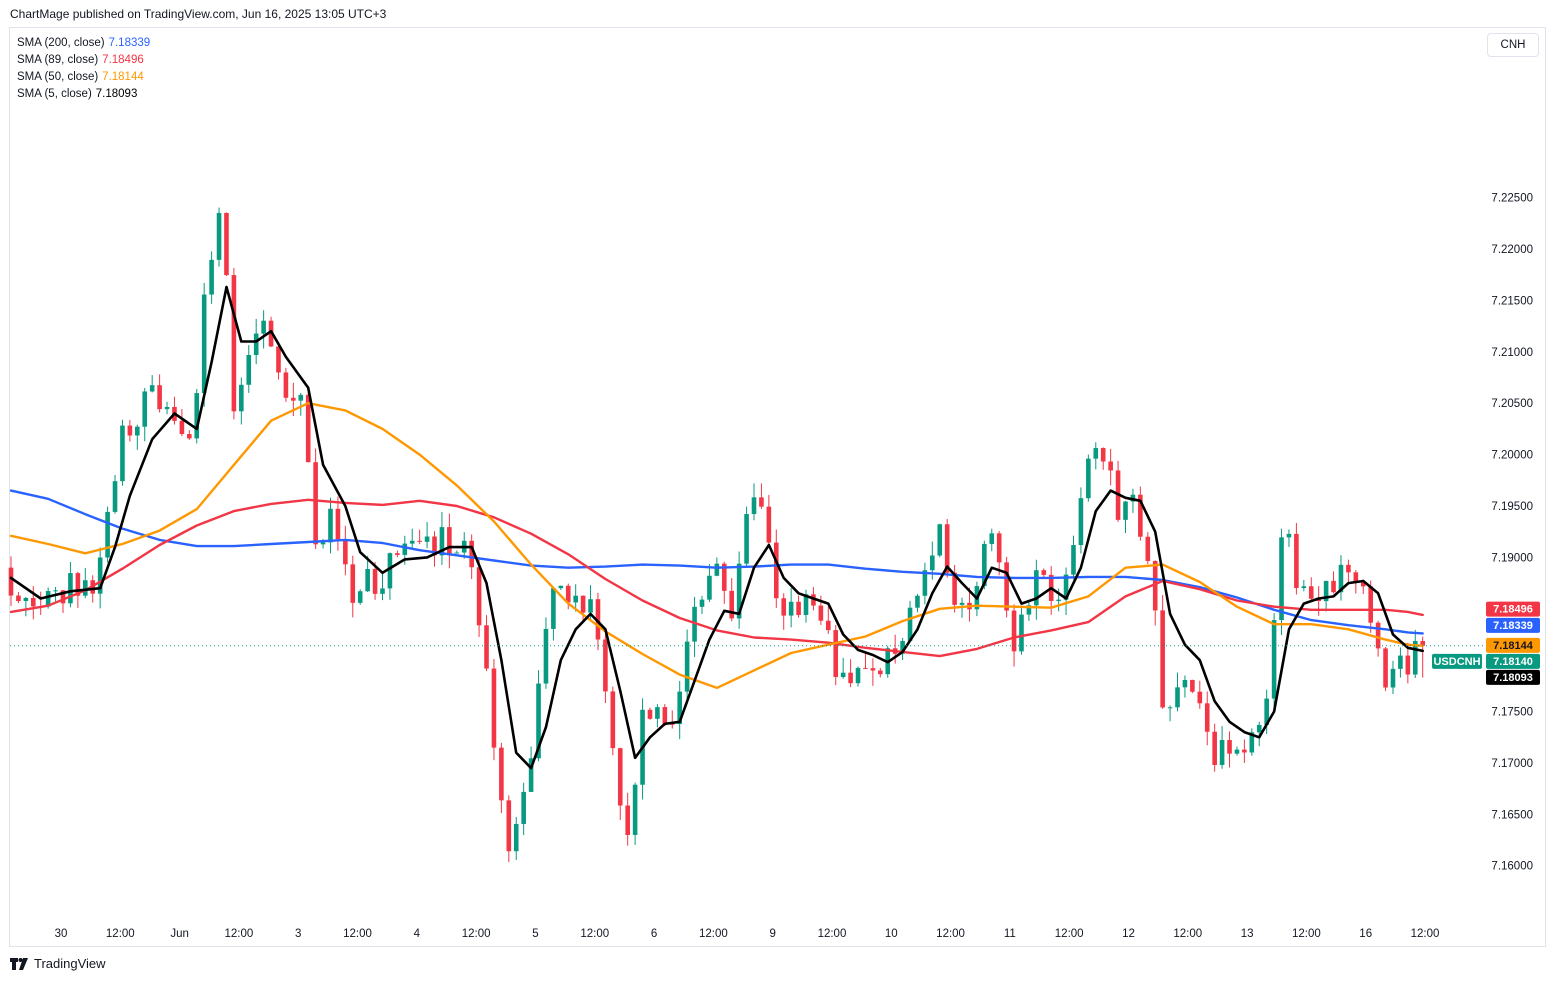 The width and height of the screenshot is (1555, 982). What do you see at coordinates (83, 77) in the screenshot?
I see `legend-sma-50: SMA (50, close) 7.18144` at bounding box center [83, 77].